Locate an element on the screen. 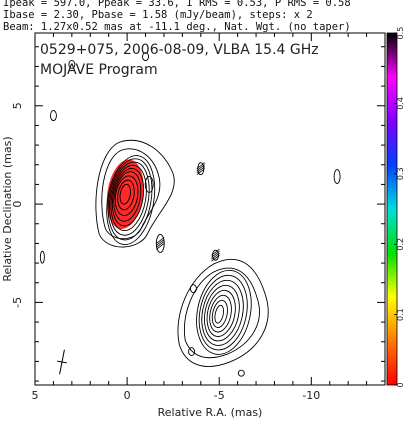  y-tick-label: 0 is located at coordinates (17, 204).